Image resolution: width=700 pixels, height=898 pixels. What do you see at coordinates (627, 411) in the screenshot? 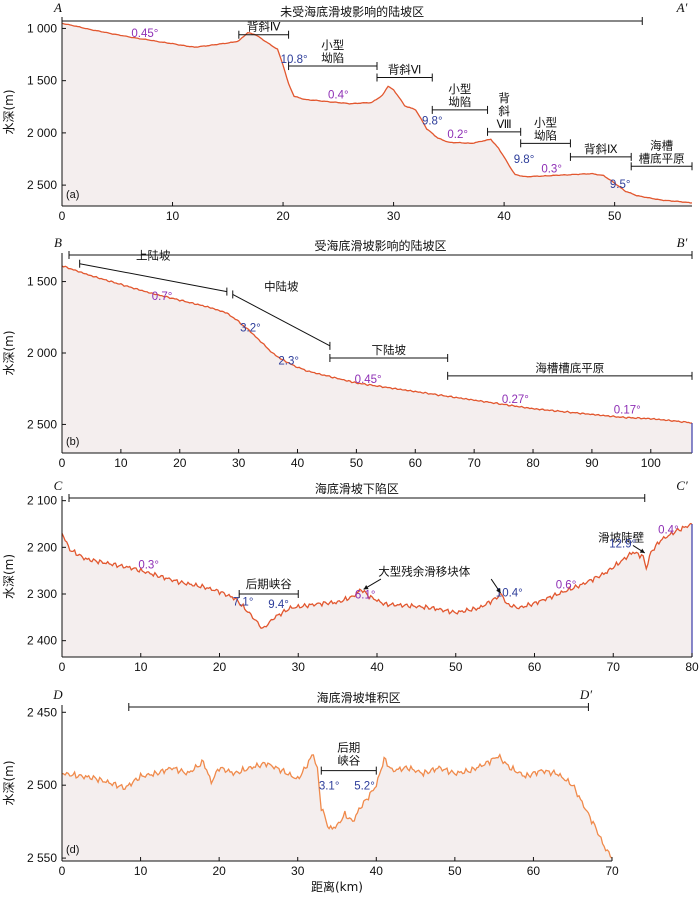
I see `slope-angle-label: 0.17°` at bounding box center [627, 411].